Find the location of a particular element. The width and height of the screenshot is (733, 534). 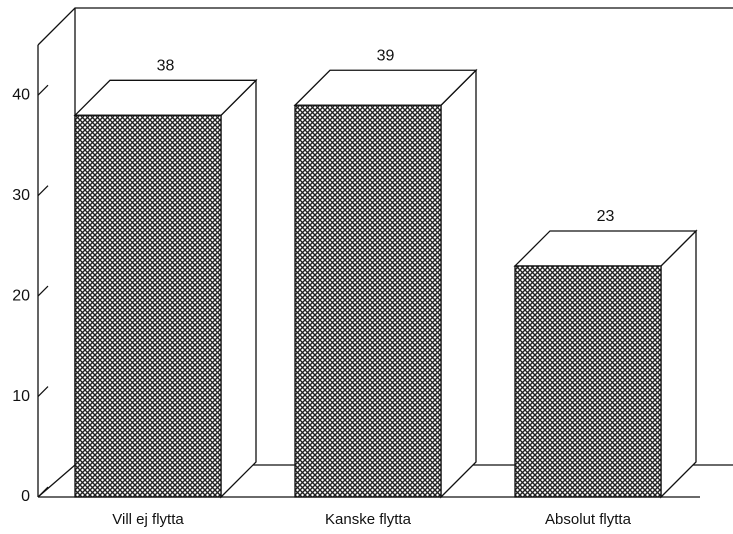

y-tick-label: 40 is located at coordinates (21, 94).